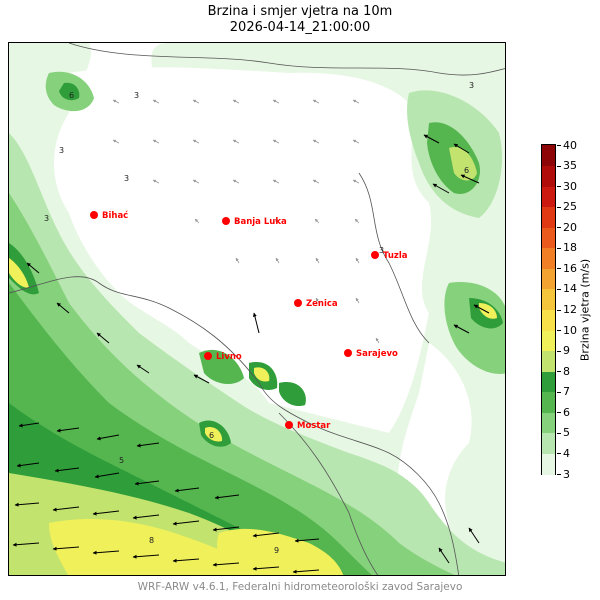 This screenshot has height=600, width=600. What do you see at coordinates (570, 330) in the screenshot?
I see `colorbar-tick-label: 10` at bounding box center [570, 330].